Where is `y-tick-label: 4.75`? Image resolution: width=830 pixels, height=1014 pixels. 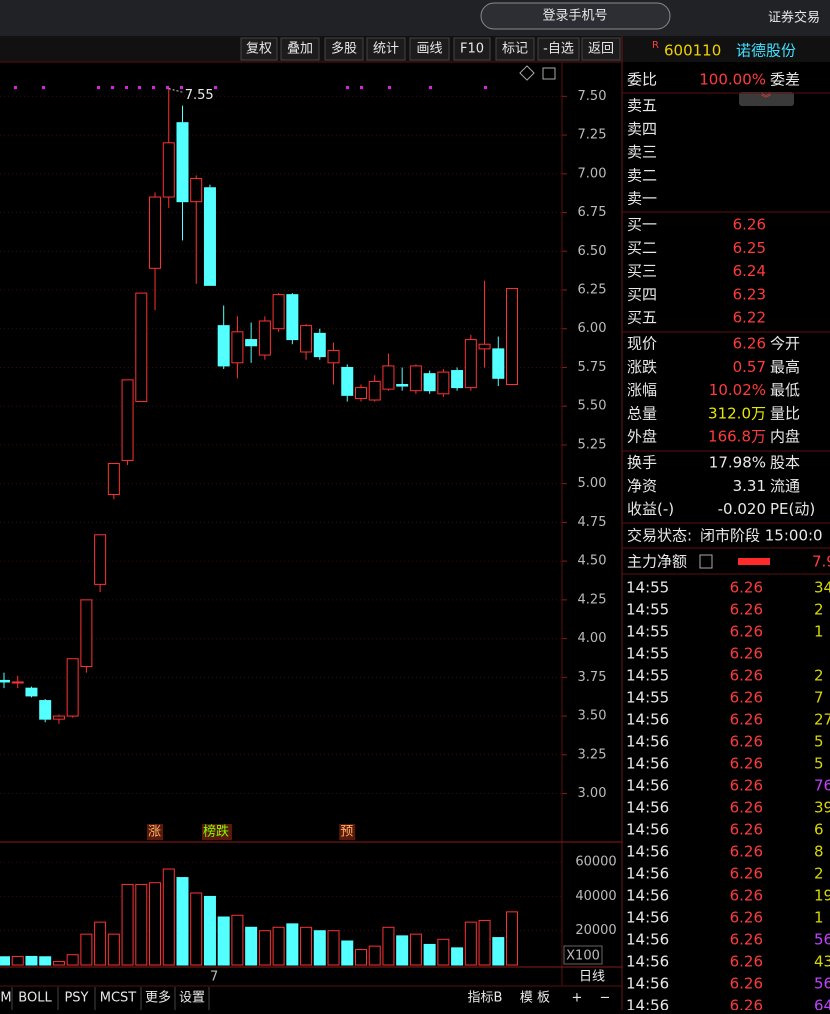 y-tick-label: 4.75 is located at coordinates (592, 522).